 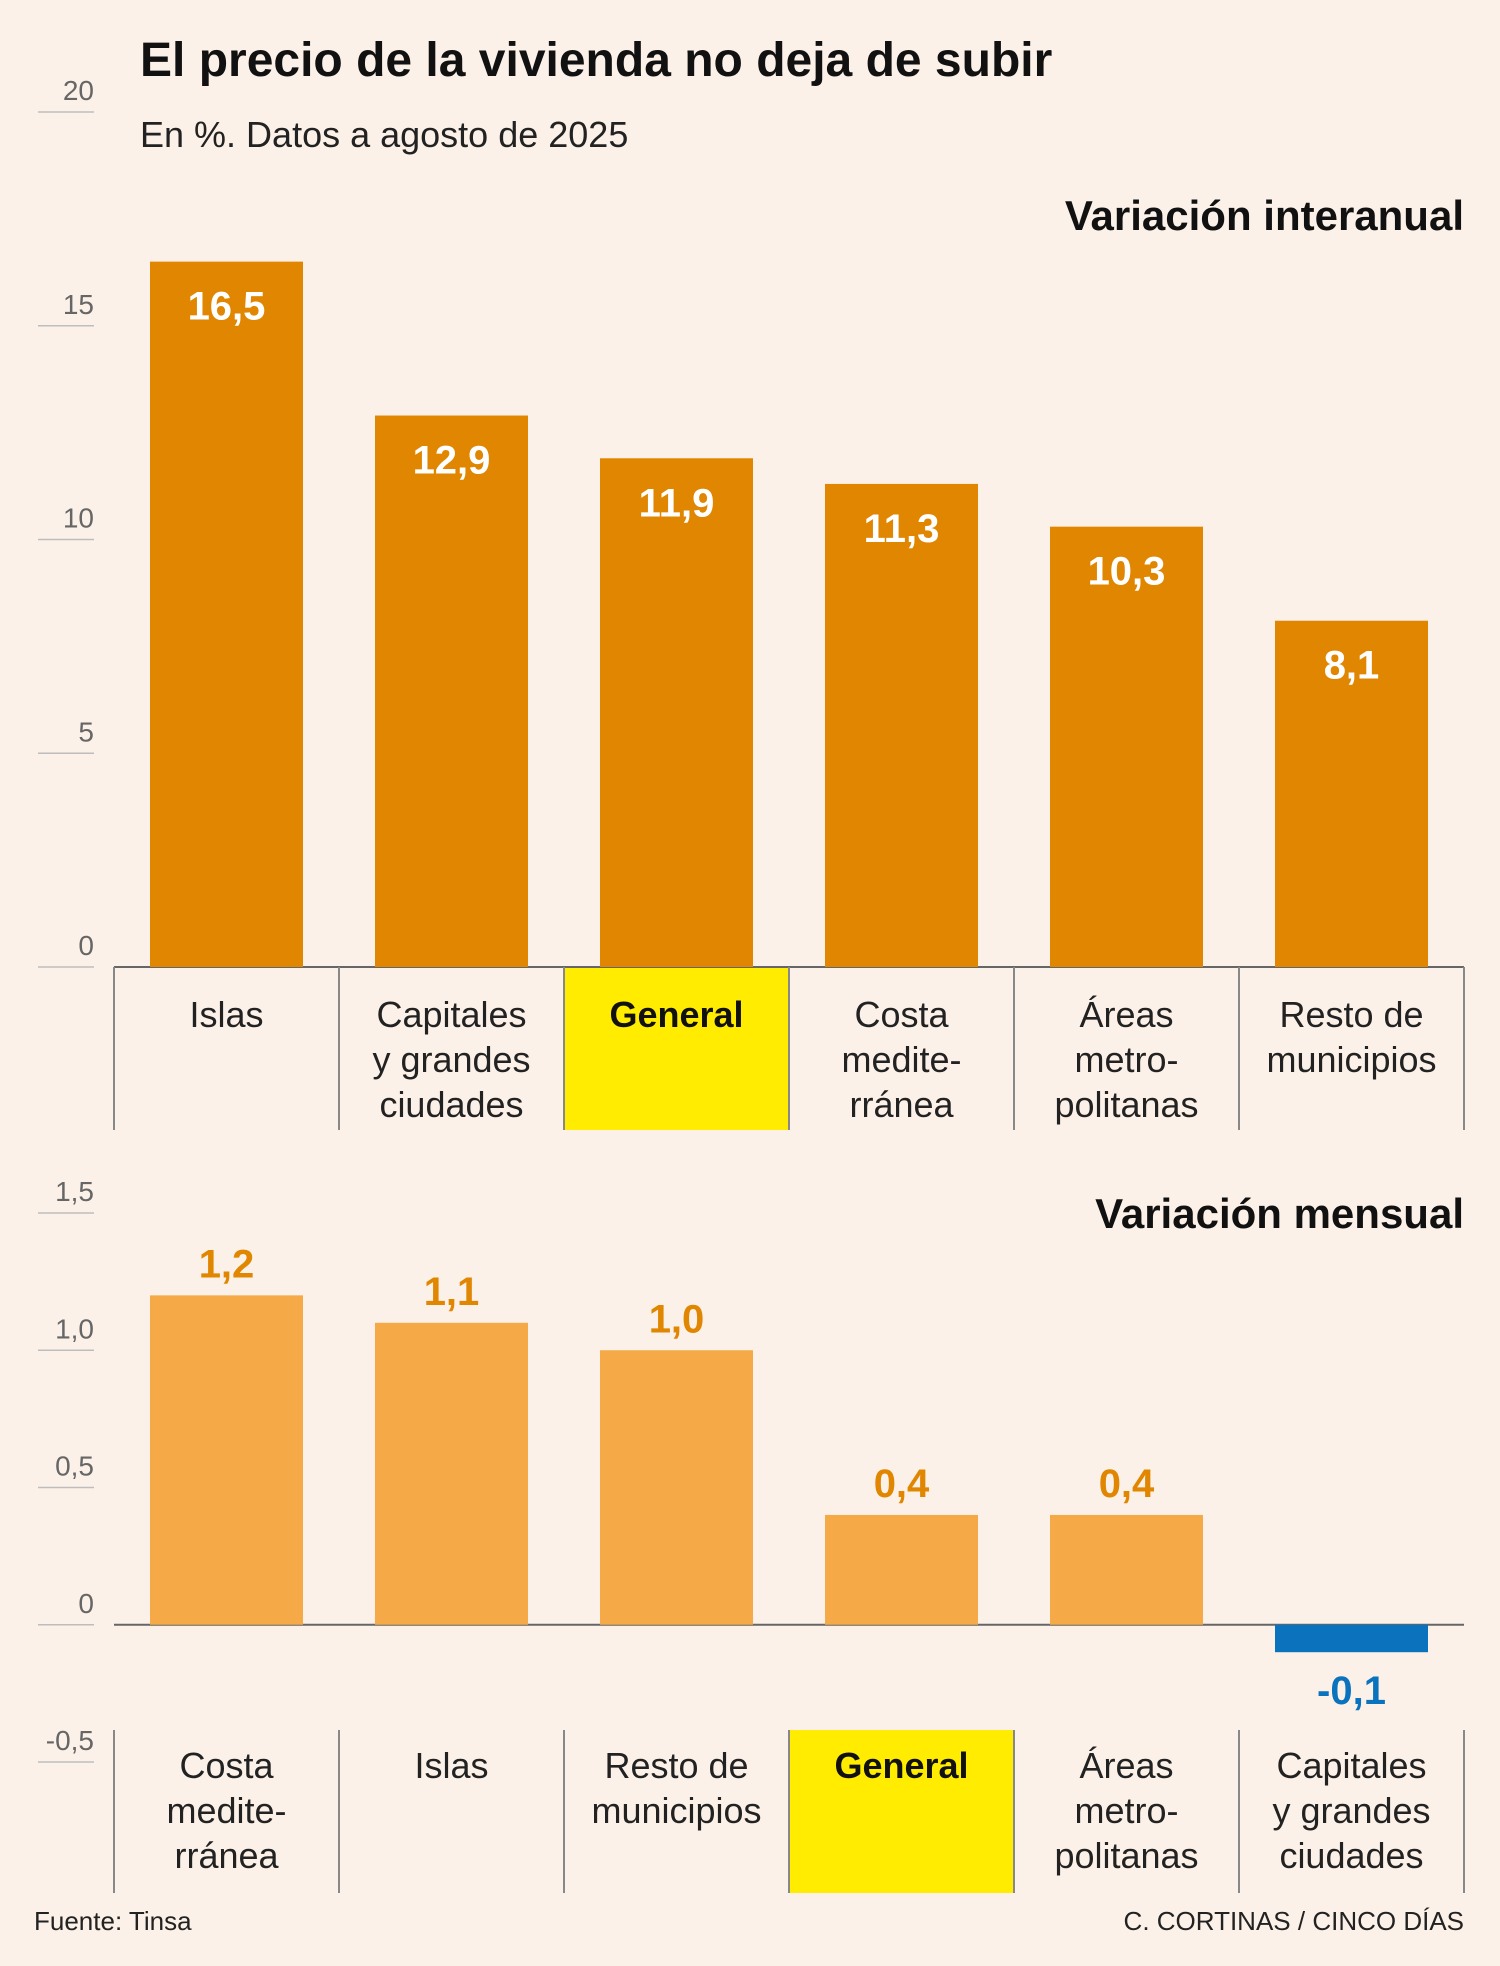 What do you see at coordinates (901, 1765) in the screenshot?
I see `monthly-category-label: General` at bounding box center [901, 1765].